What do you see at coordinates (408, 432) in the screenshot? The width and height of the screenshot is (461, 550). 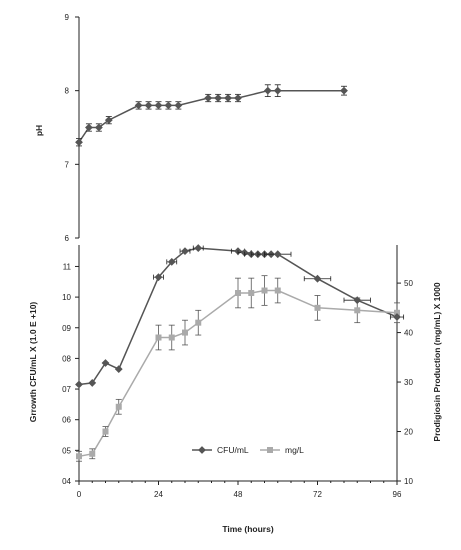 I see `growth-right-tick-label: 20` at bounding box center [408, 432].